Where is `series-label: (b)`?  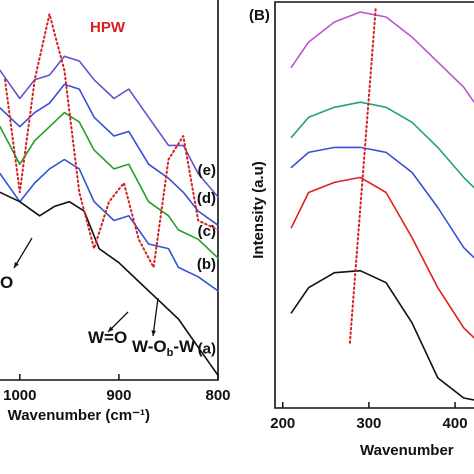 series-label: (b) is located at coordinates (206, 264).